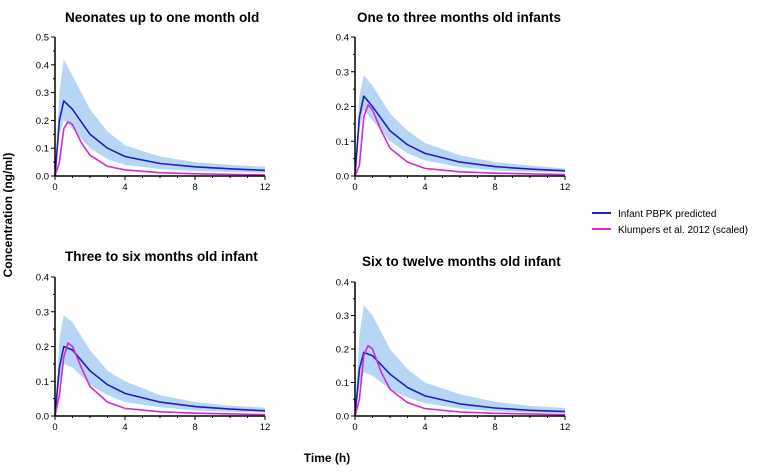 The width and height of the screenshot is (769, 475). I want to click on chart-title: Three to six months old infant, so click(161, 256).